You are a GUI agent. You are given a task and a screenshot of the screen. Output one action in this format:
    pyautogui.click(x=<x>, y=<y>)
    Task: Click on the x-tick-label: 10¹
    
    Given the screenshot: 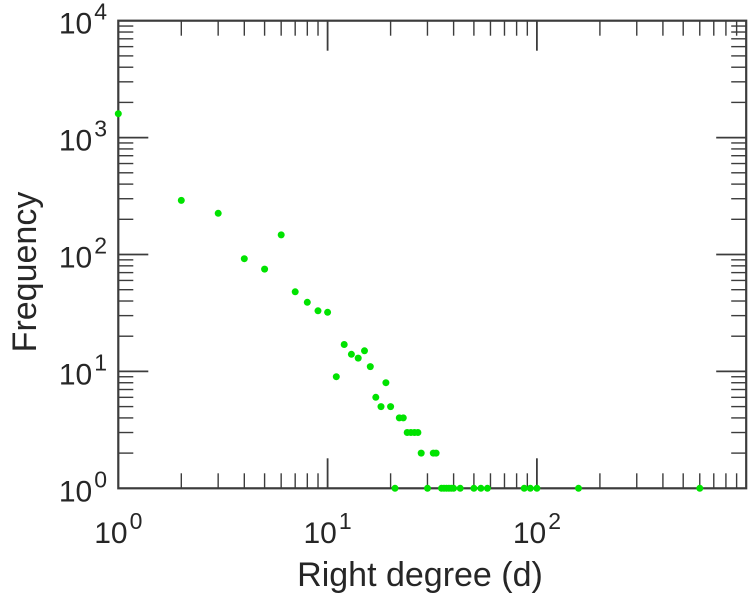 What is the action you would take?
    pyautogui.click(x=328, y=529)
    